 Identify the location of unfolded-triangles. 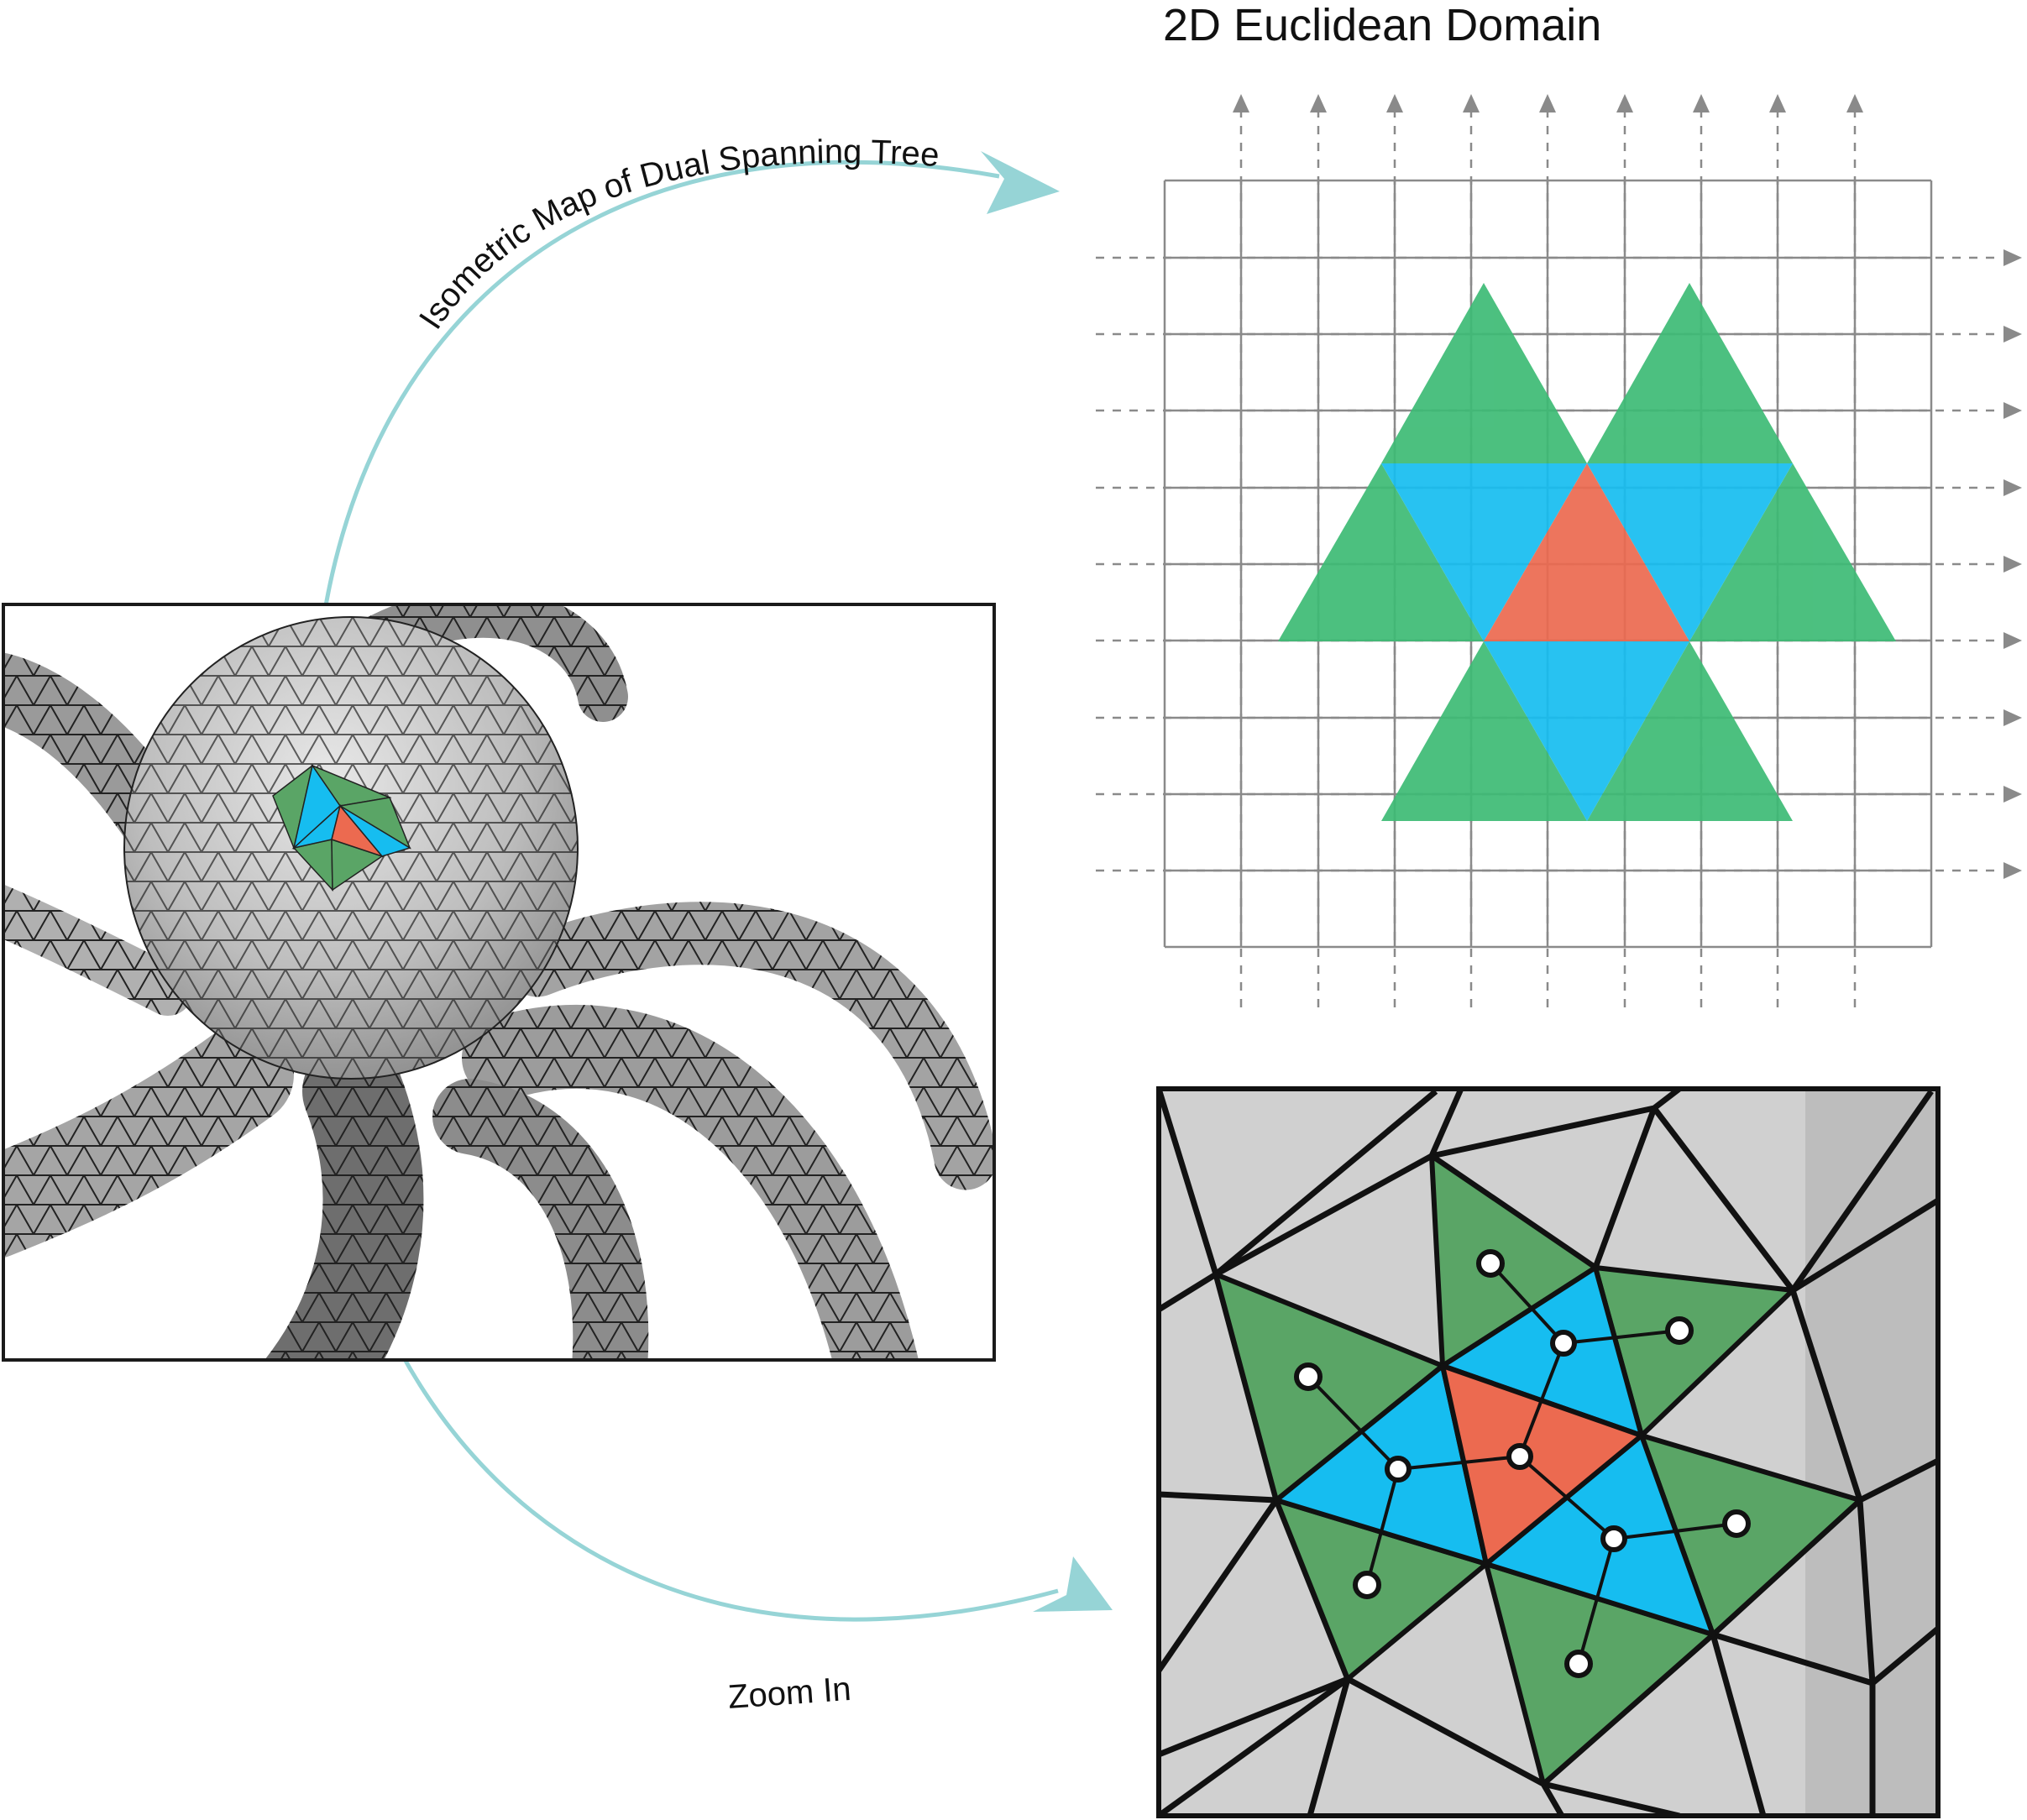
(1587, 552).